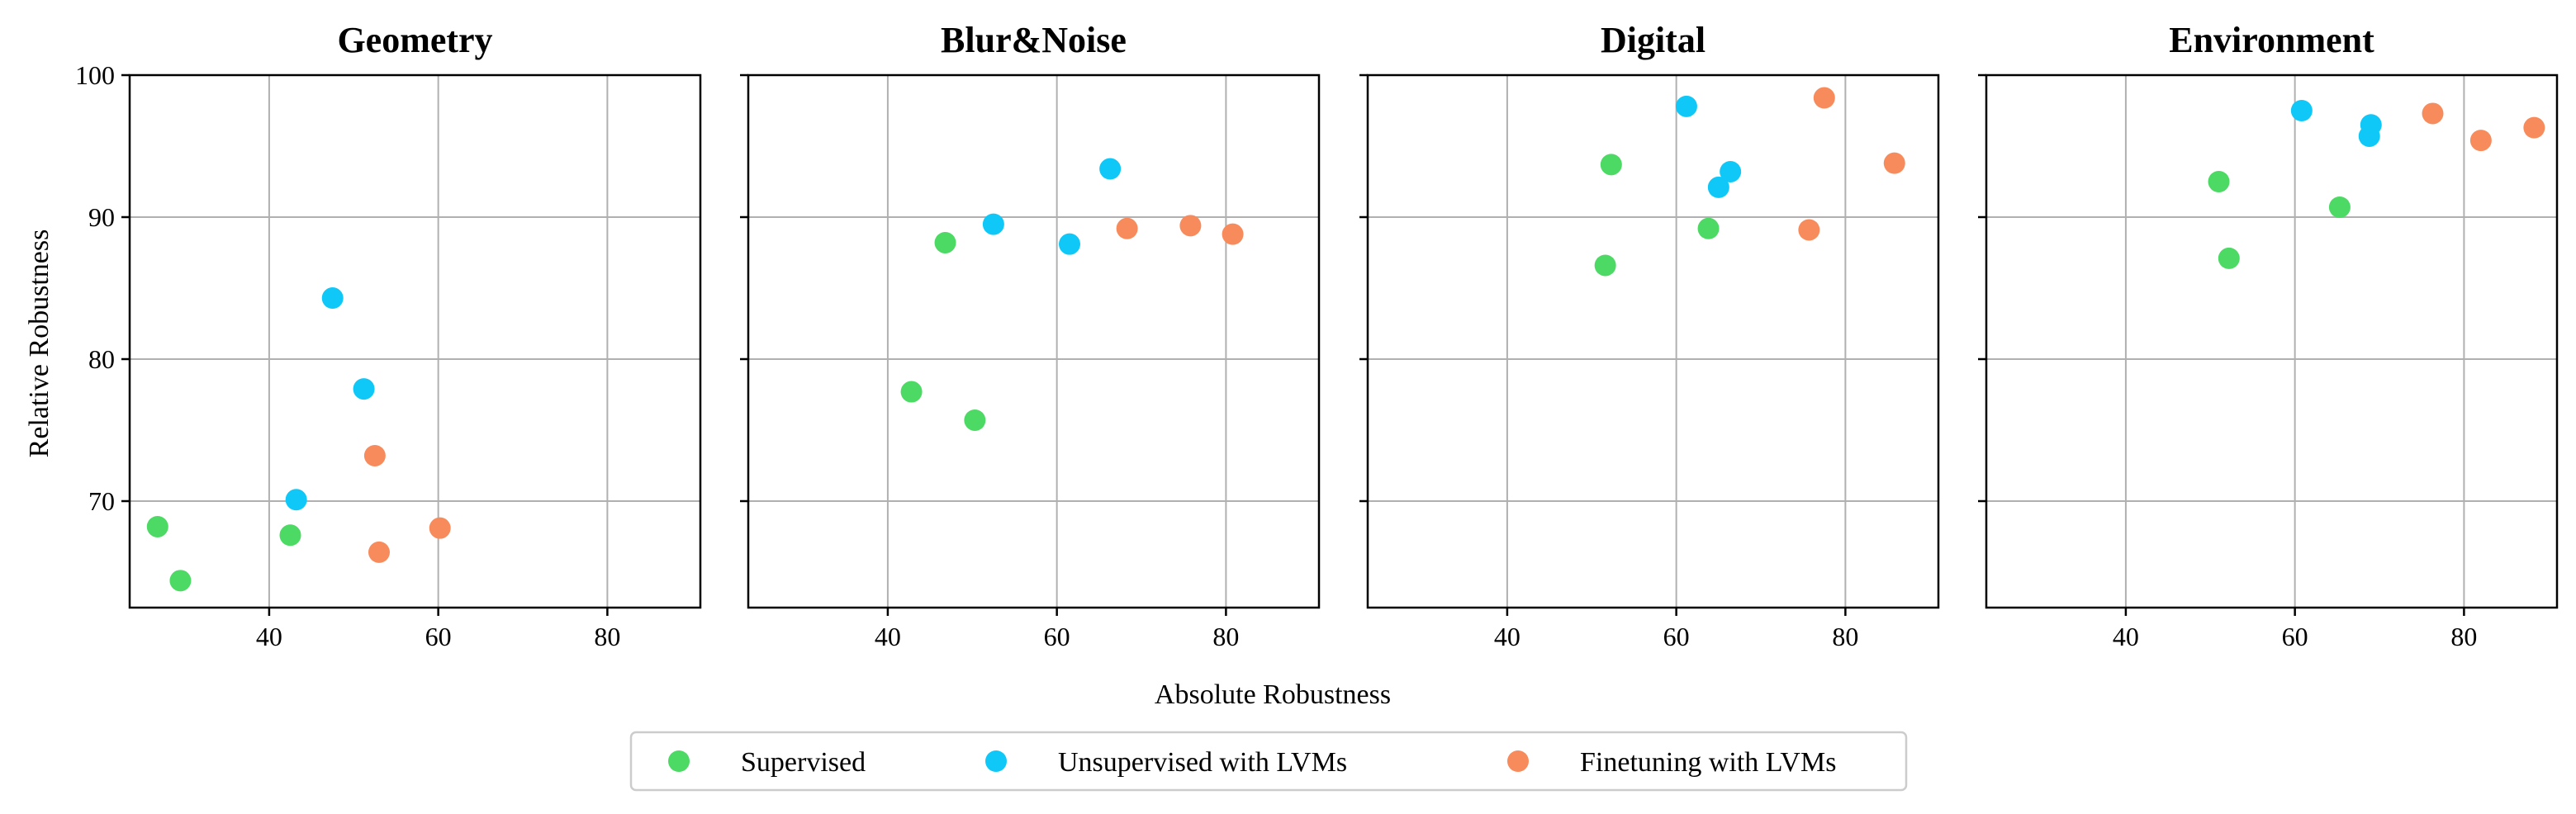 This screenshot has height=814, width=2576. What do you see at coordinates (101, 217) in the screenshot?
I see `y-tick-label: 90` at bounding box center [101, 217].